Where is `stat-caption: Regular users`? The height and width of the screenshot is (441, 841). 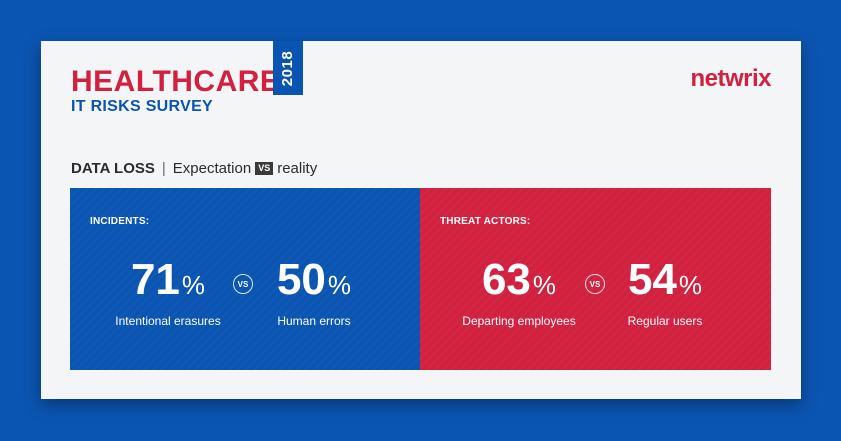
stat-caption: Regular users is located at coordinates (665, 321).